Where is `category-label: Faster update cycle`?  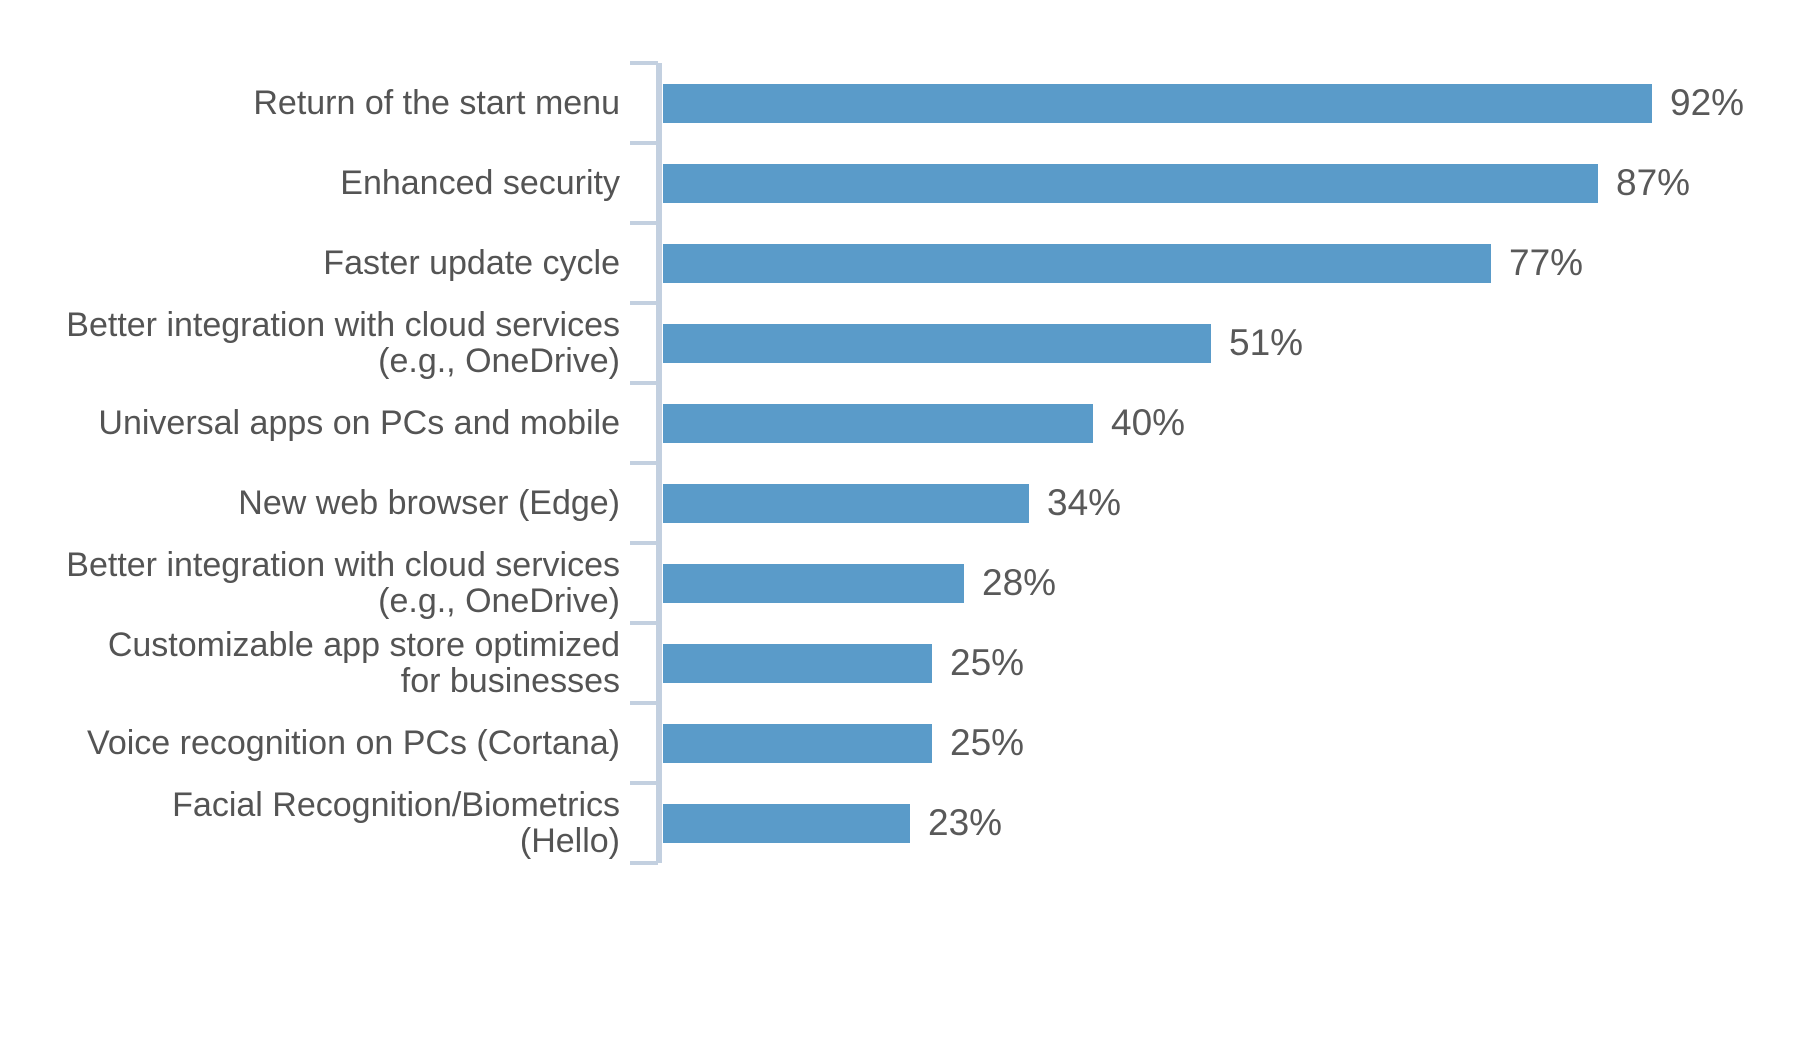 category-label: Faster update cycle is located at coordinates (471, 263).